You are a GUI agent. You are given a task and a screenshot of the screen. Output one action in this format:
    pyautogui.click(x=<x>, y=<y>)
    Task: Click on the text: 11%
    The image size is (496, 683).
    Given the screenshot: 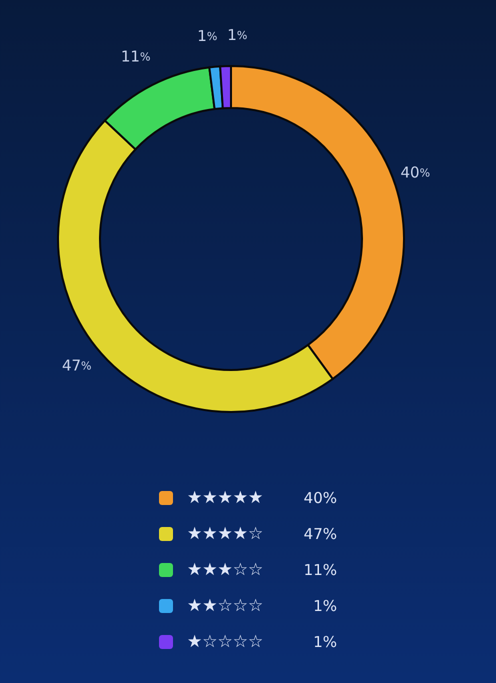 What is the action you would take?
    pyautogui.click(x=320, y=570)
    